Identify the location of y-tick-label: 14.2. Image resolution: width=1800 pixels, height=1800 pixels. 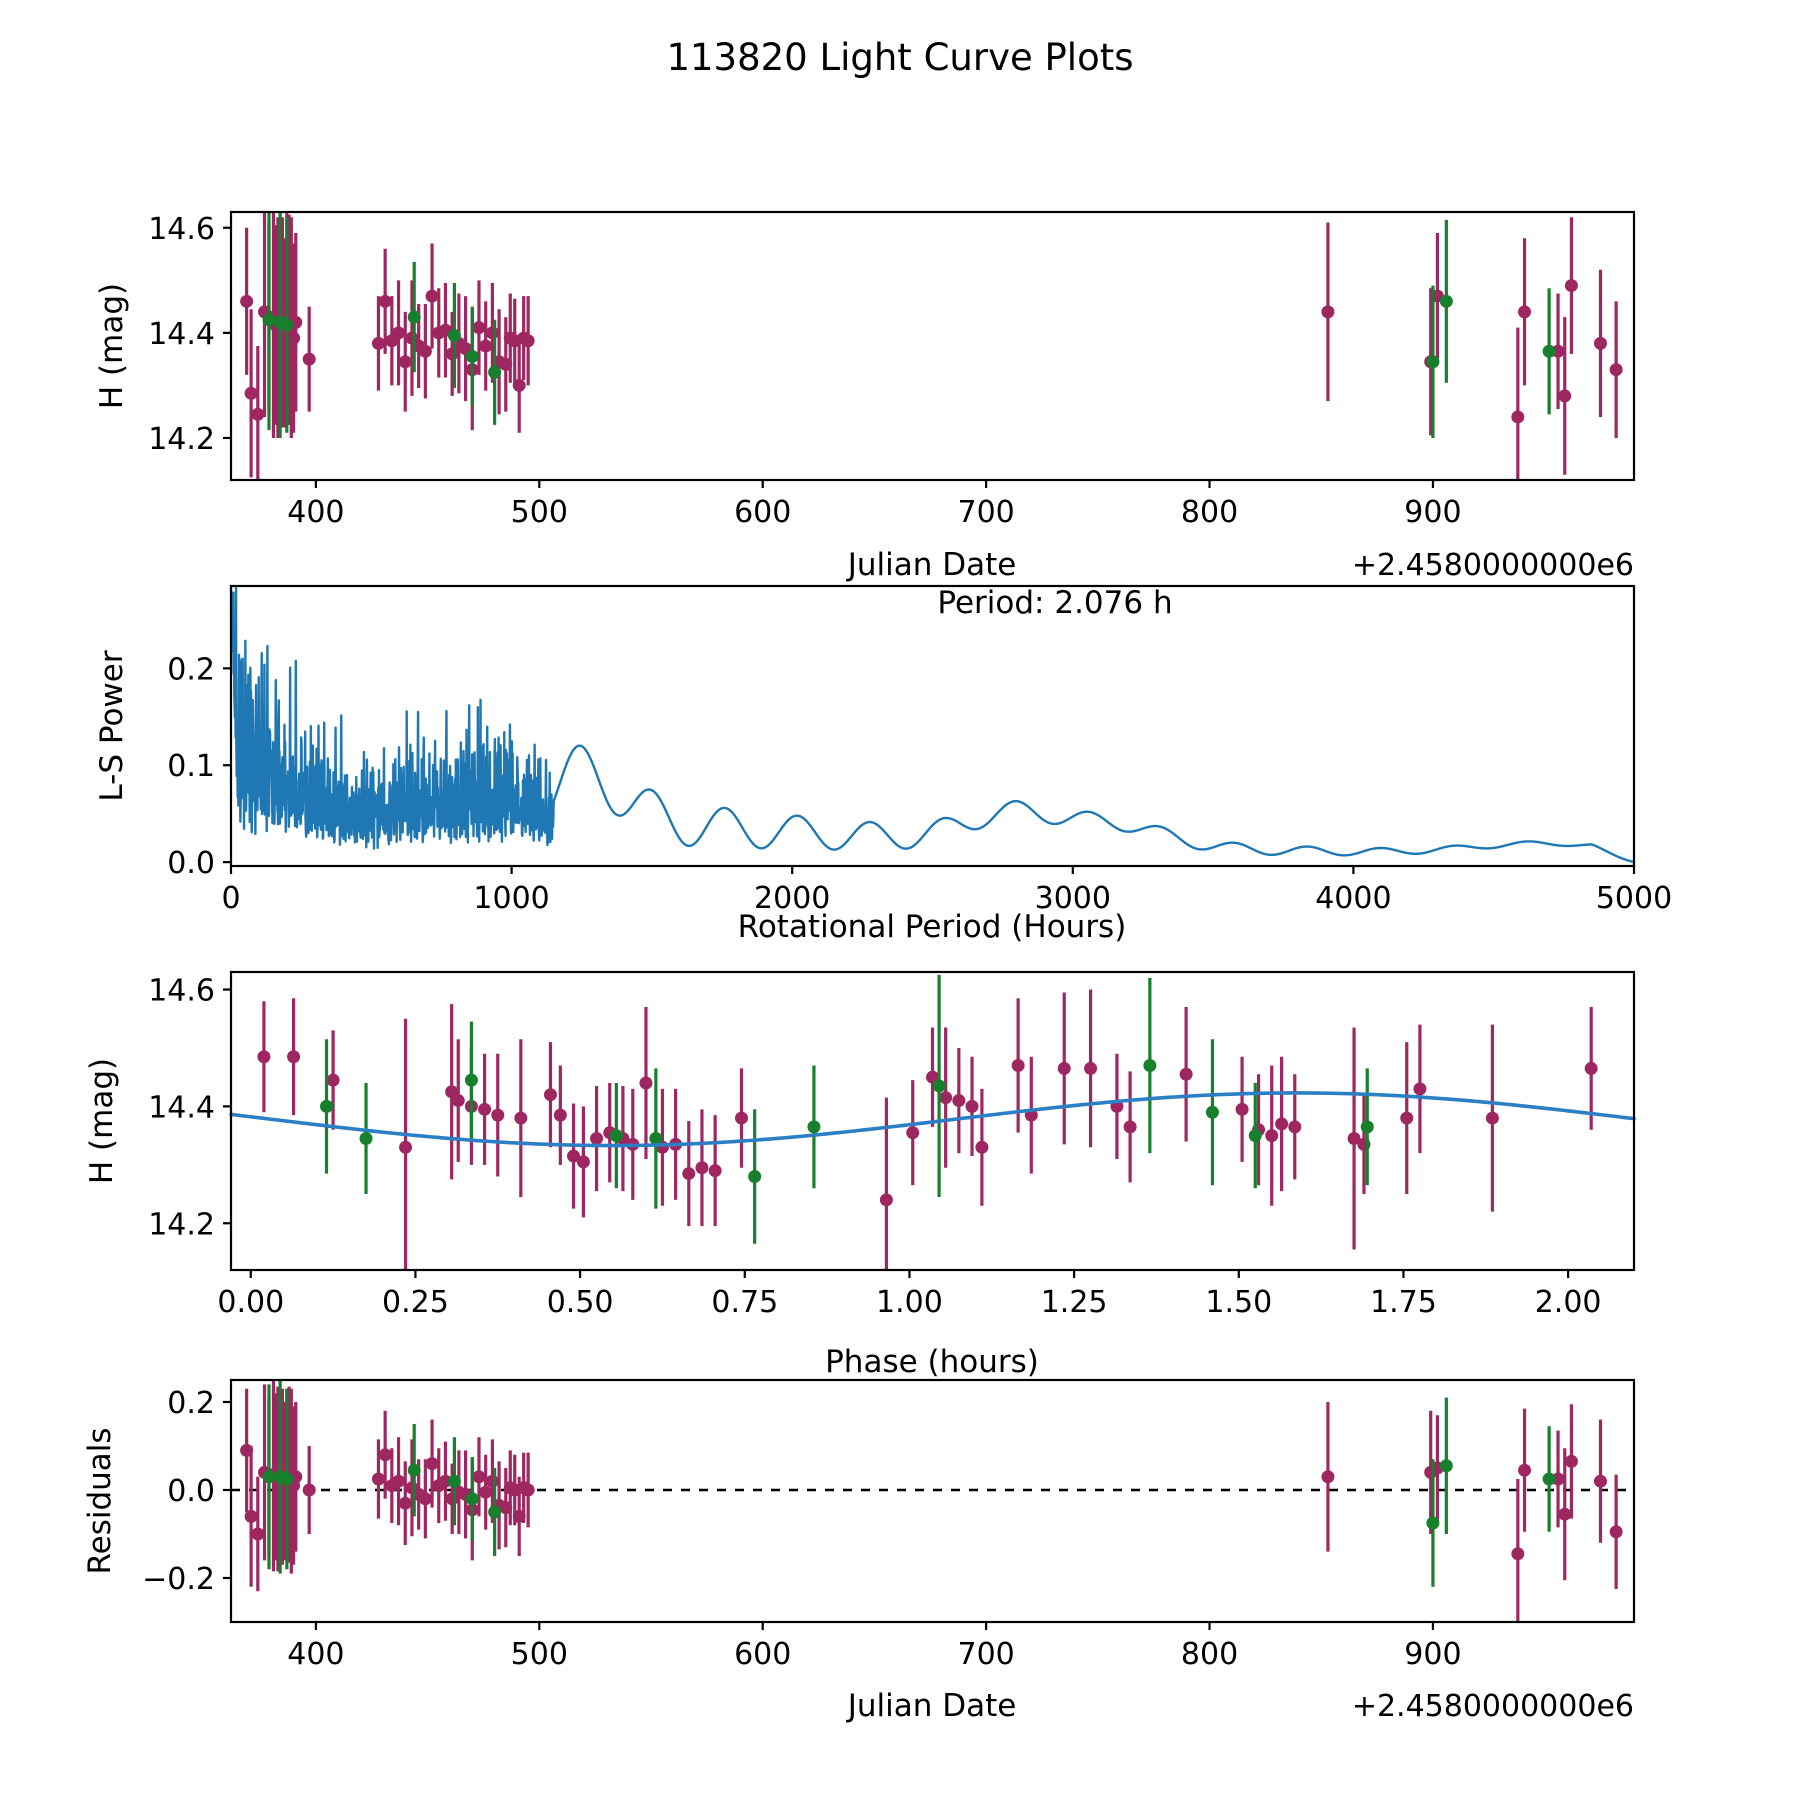
(181, 439).